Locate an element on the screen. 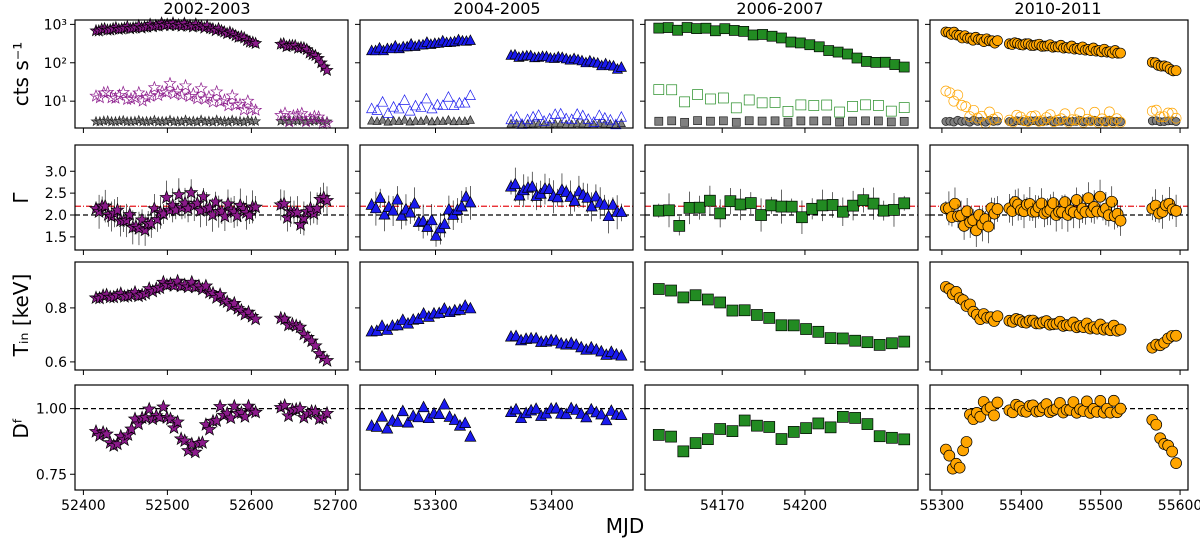 This screenshot has height=543, width=1200. column-title-2004-2005: 2004-2005 is located at coordinates (496, 9).